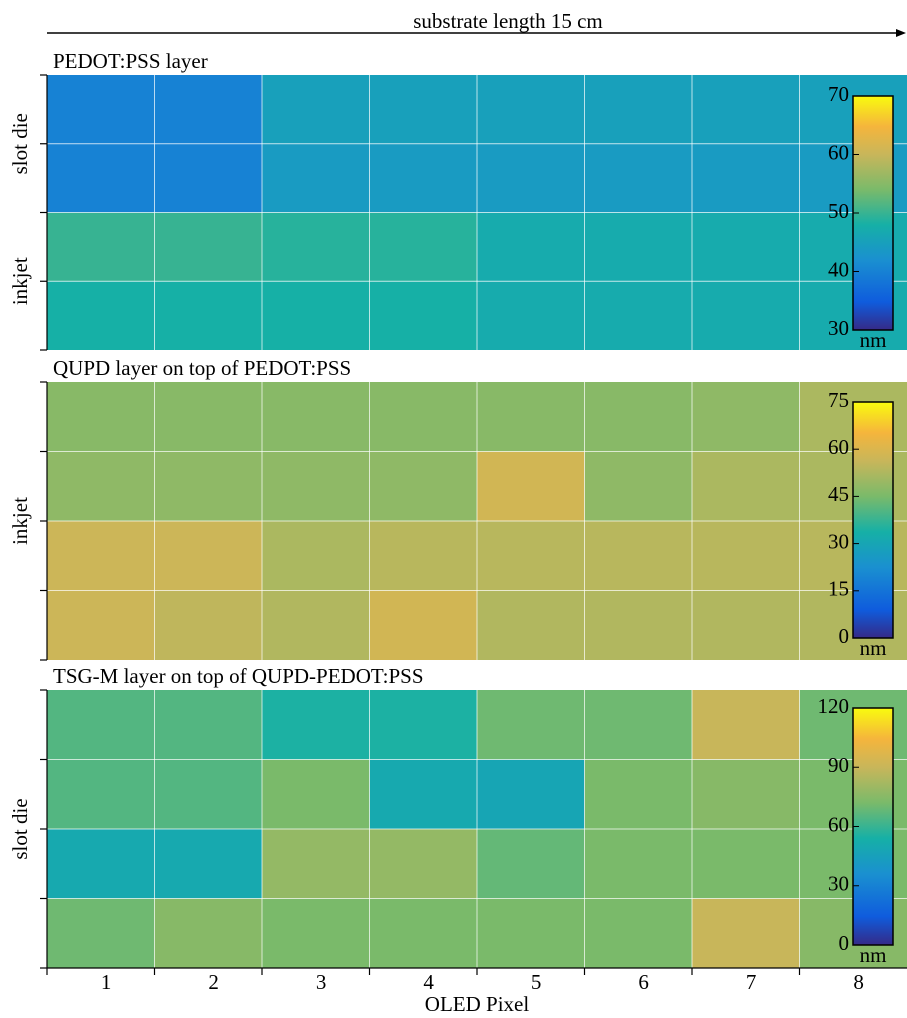 Image resolution: width=907 pixels, height=1018 pixels. What do you see at coordinates (901, 33) in the screenshot?
I see `arrow-head` at bounding box center [901, 33].